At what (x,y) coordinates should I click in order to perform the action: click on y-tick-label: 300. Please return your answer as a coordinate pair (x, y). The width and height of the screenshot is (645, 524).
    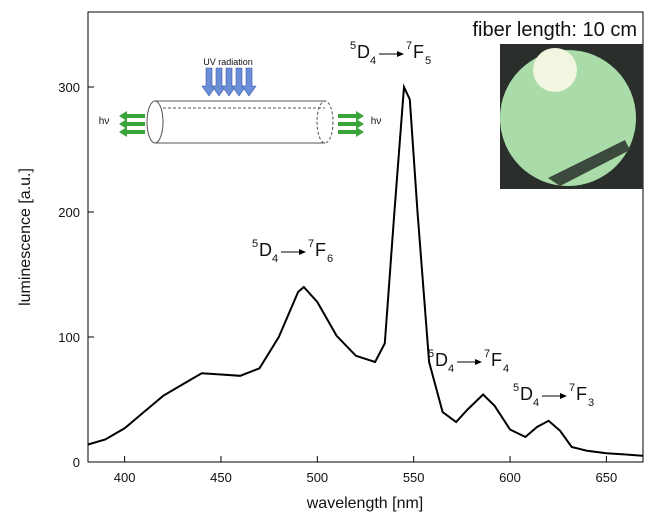
    Looking at the image, I should click on (69, 87).